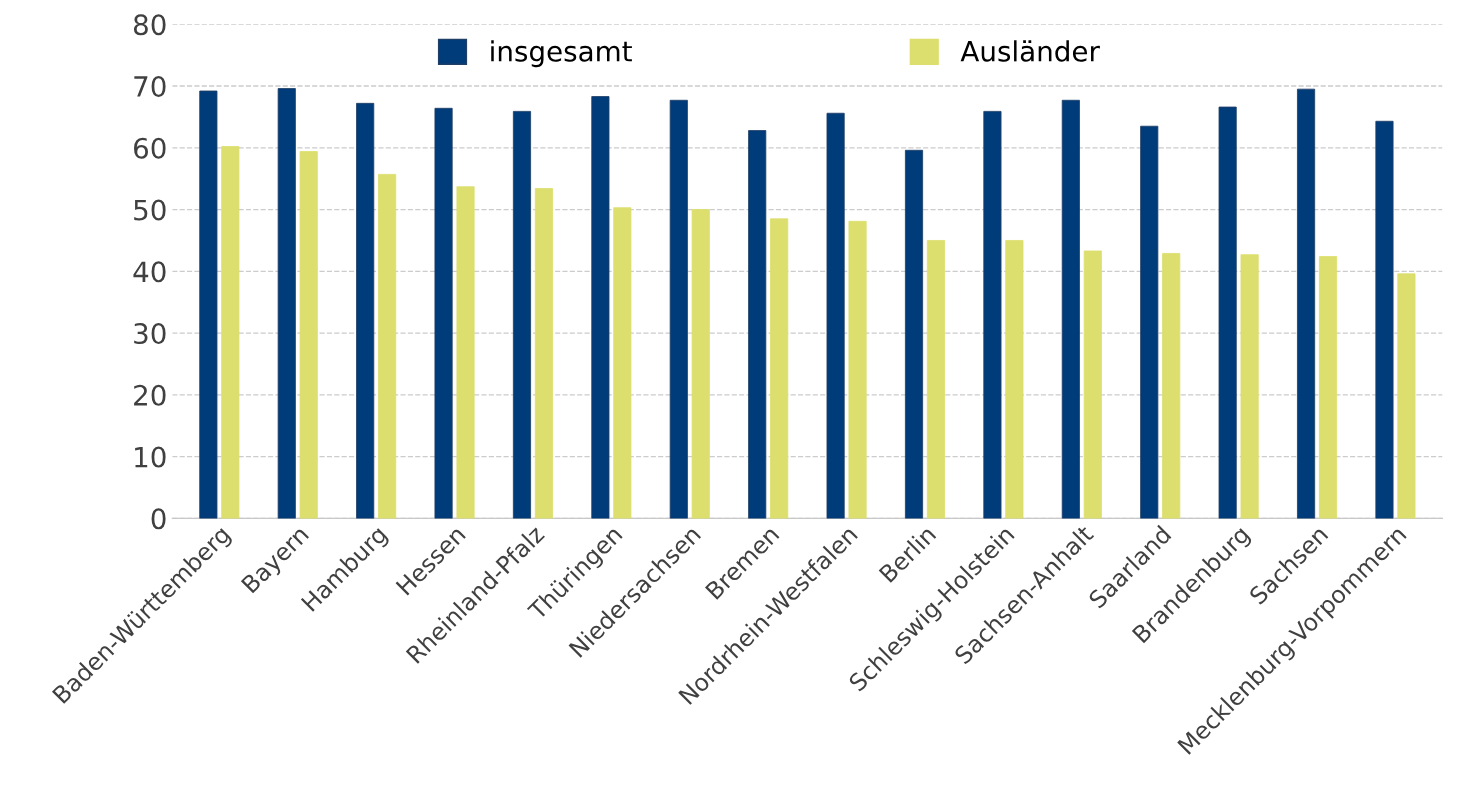 Image resolution: width=1460 pixels, height=810 pixels. I want to click on legend-label: insgesamt, so click(561, 54).